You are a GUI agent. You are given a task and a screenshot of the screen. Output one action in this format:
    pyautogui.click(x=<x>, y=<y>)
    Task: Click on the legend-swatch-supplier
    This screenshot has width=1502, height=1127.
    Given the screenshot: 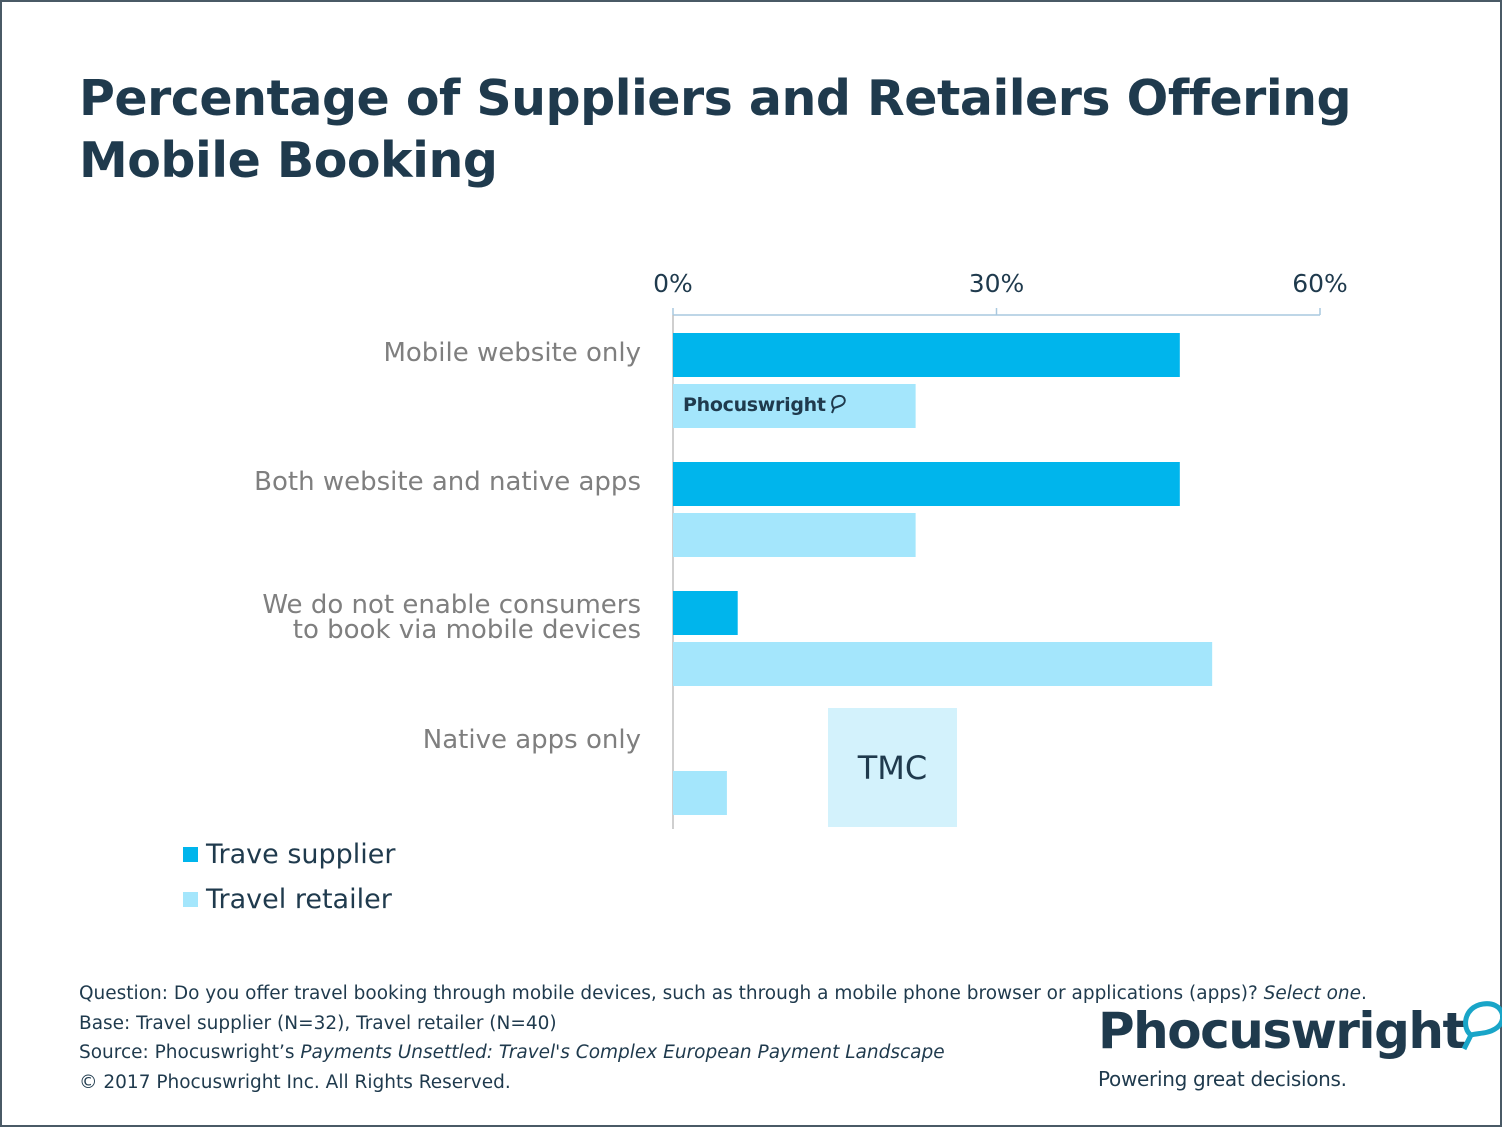 What is the action you would take?
    pyautogui.click(x=190, y=854)
    